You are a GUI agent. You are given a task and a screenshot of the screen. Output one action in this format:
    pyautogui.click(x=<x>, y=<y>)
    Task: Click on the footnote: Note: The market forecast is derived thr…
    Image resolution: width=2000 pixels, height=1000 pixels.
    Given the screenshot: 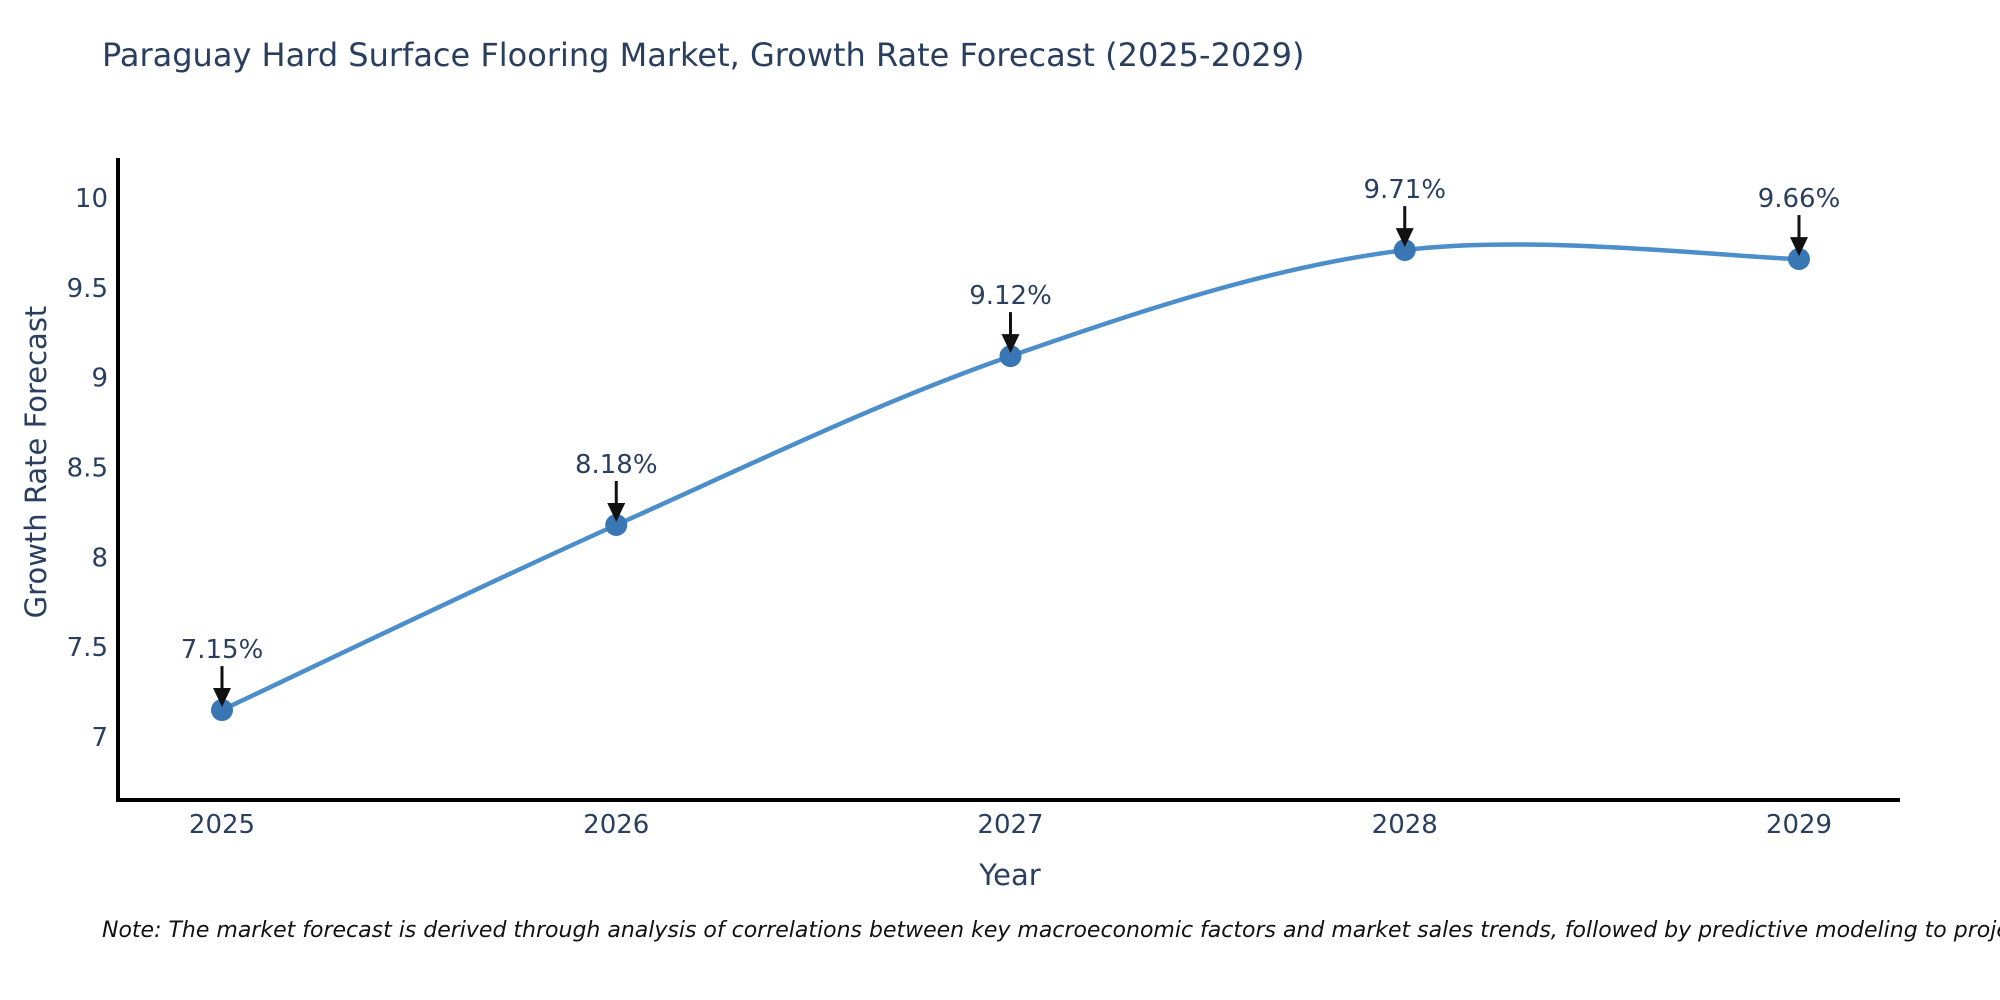 What is the action you would take?
    pyautogui.click(x=1051, y=930)
    